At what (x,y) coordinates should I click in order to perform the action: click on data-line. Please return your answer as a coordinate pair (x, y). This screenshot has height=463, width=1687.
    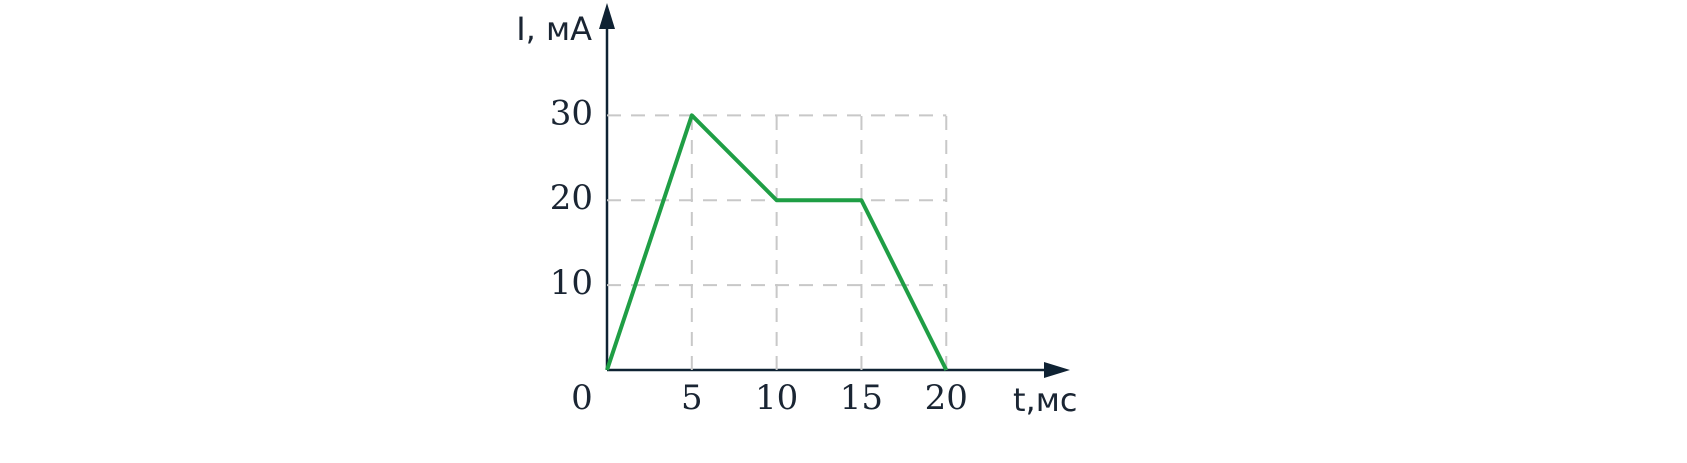
    Looking at the image, I should click on (777, 242).